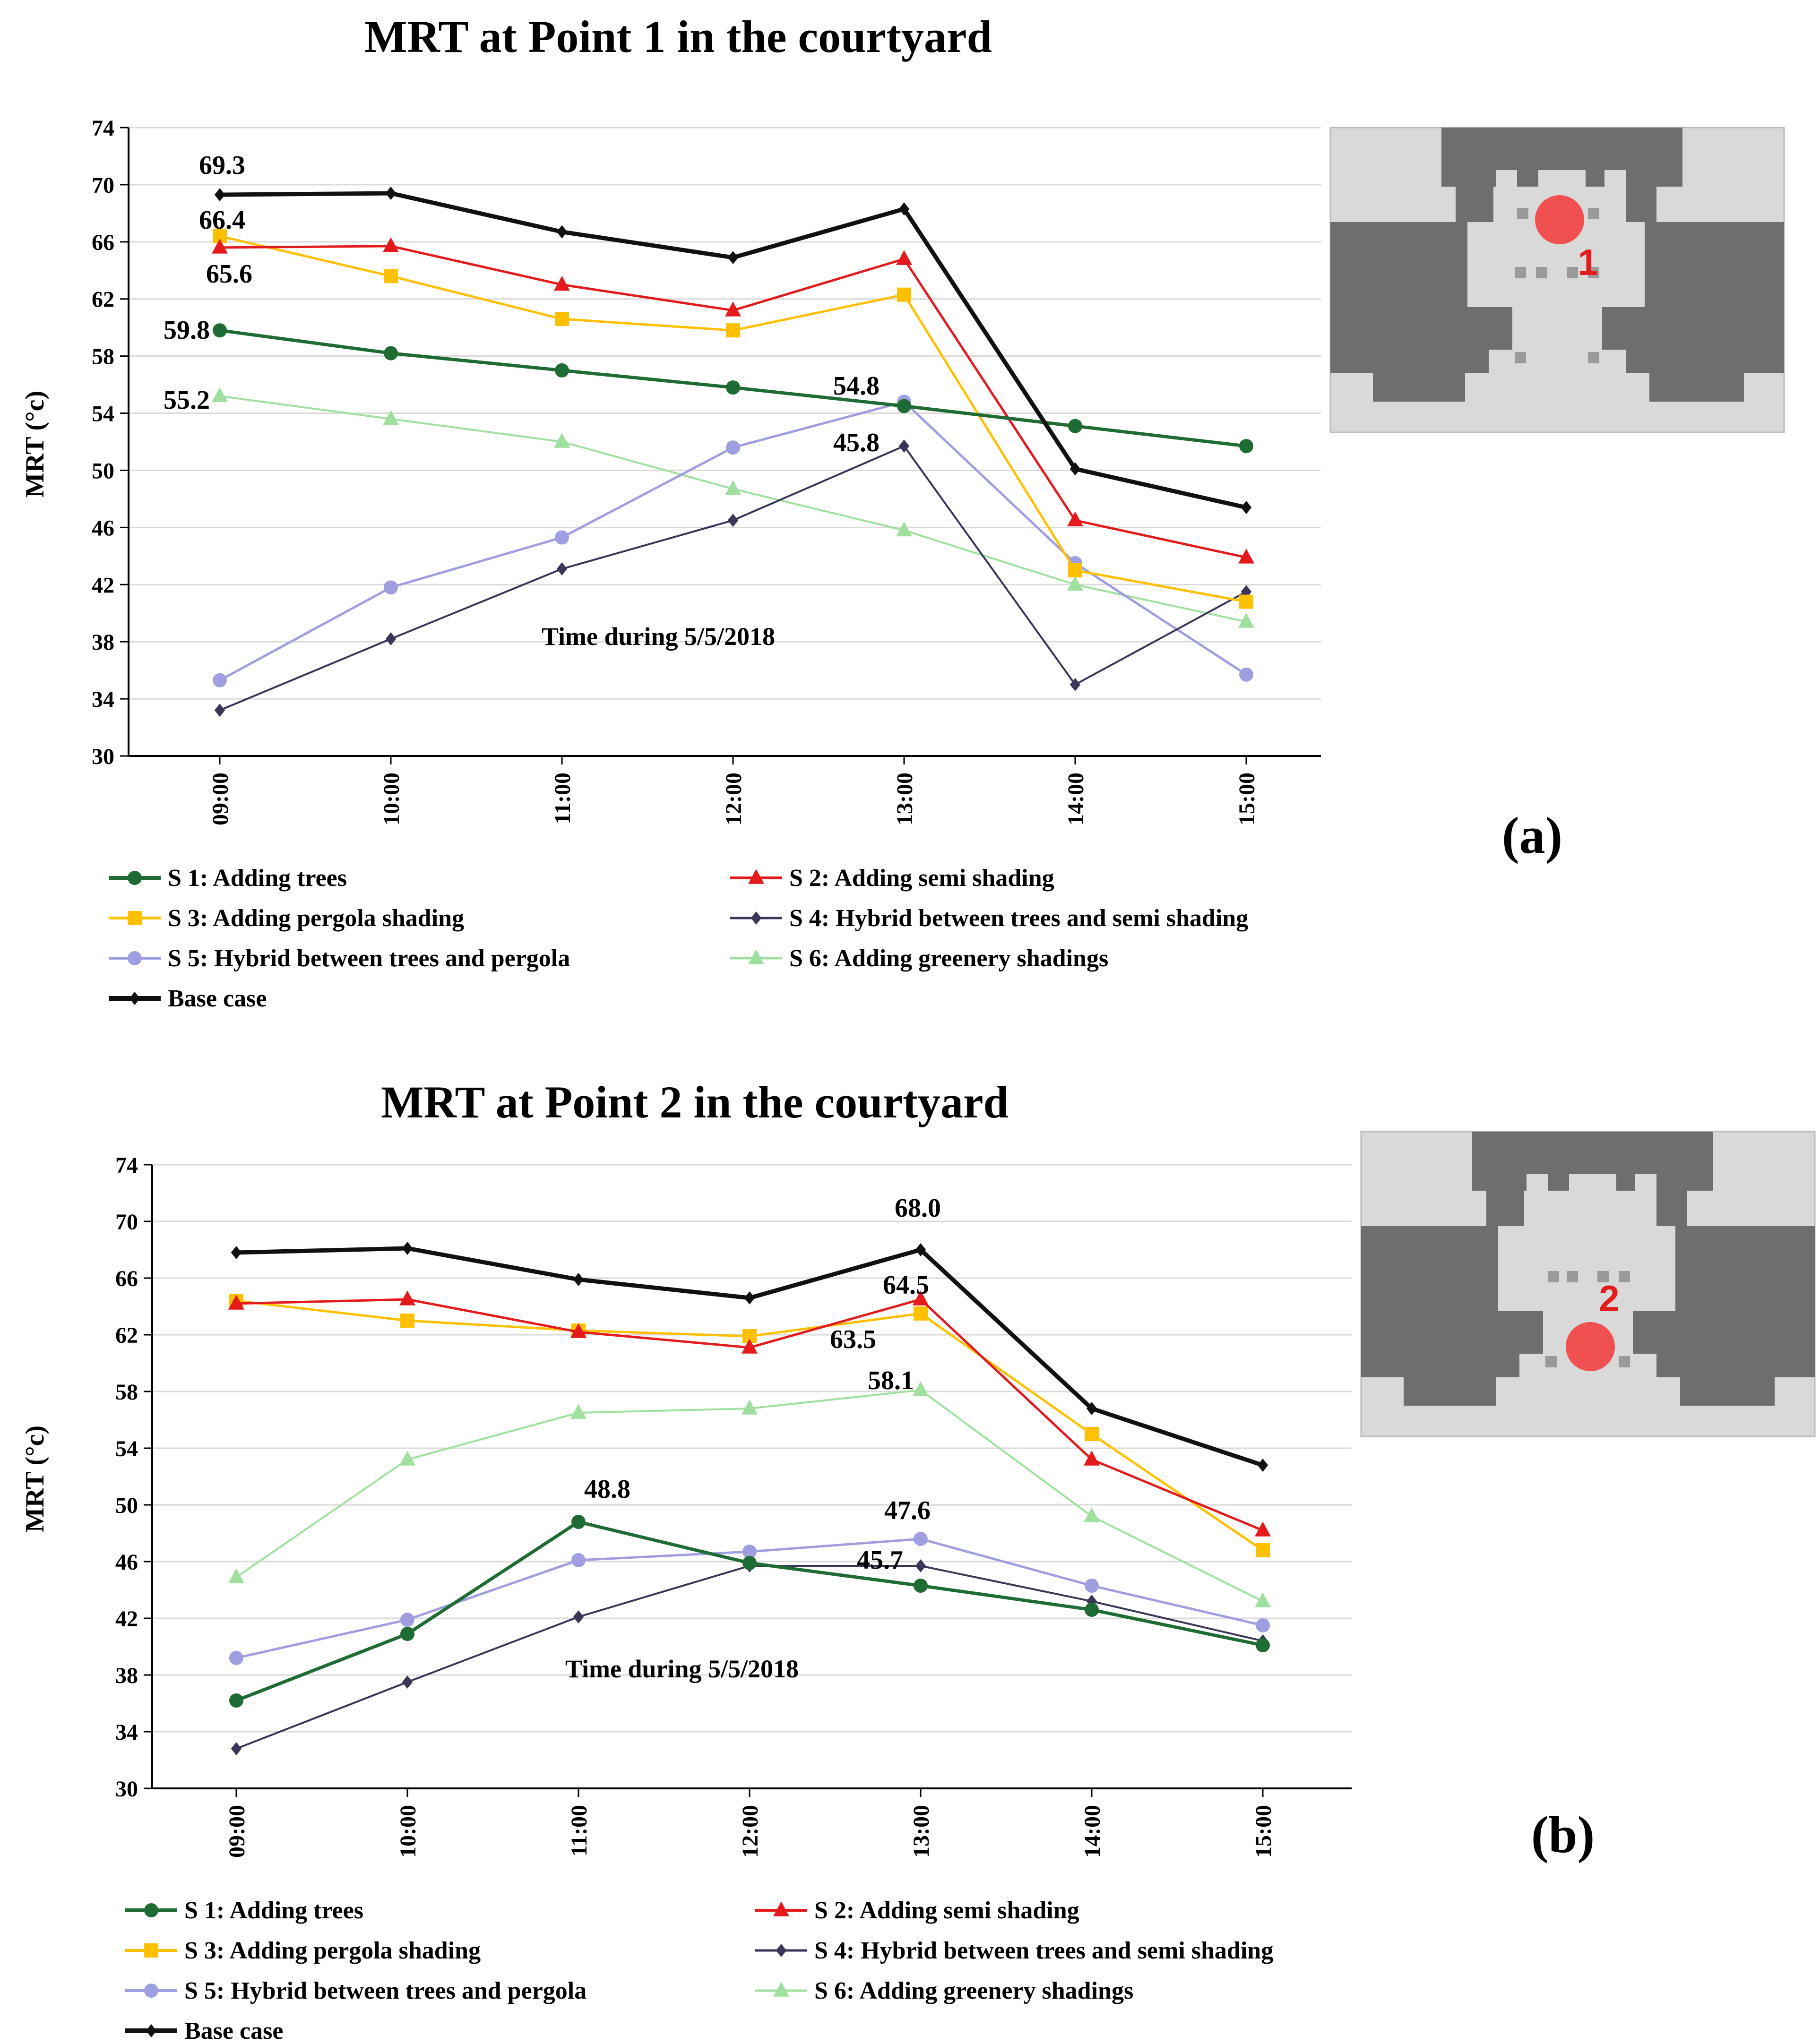 The height and width of the screenshot is (2044, 1820). Describe the element at coordinates (658, 636) in the screenshot. I see `chart-a-time-note: Time during 5/5/2018` at that location.